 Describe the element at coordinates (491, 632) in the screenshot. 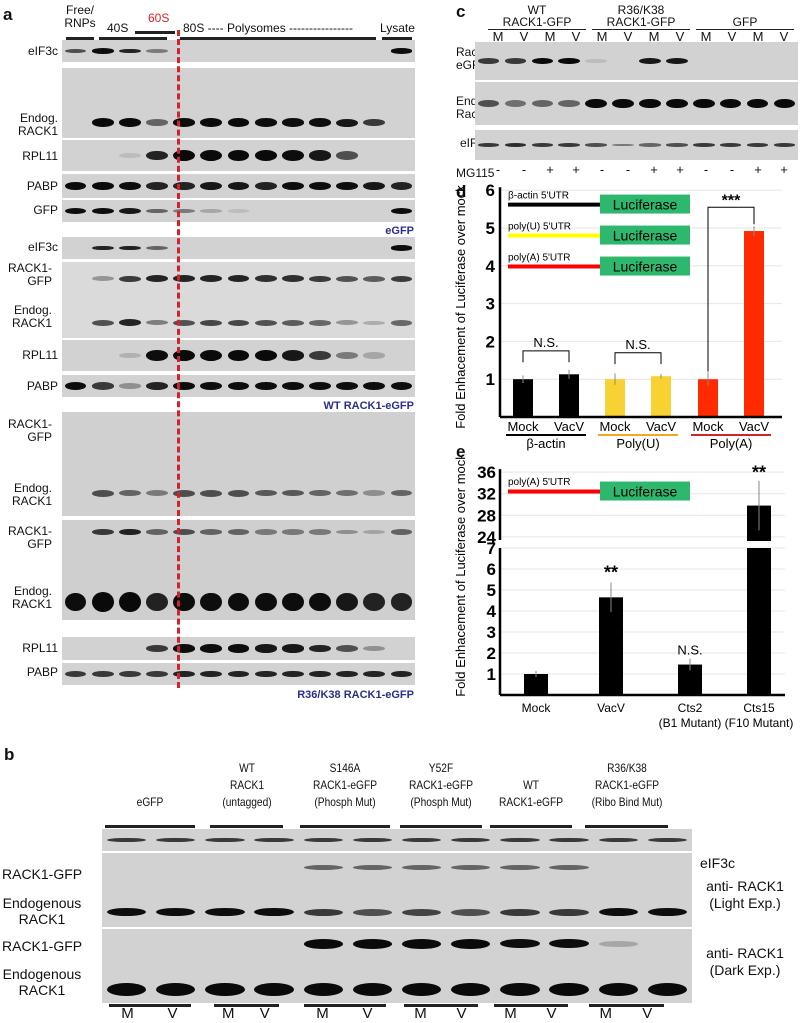

I see `y-tick-label: 3` at that location.